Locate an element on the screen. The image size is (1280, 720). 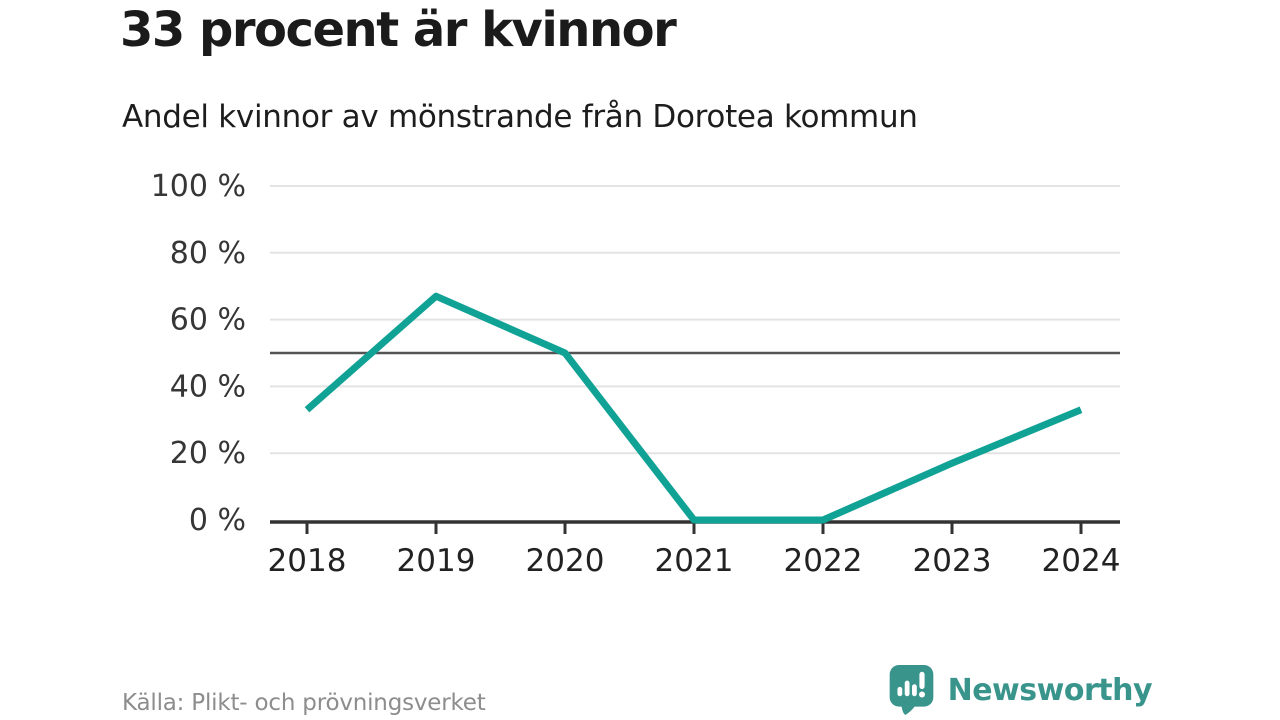
x-axis-label: 2024 is located at coordinates (1081, 561).